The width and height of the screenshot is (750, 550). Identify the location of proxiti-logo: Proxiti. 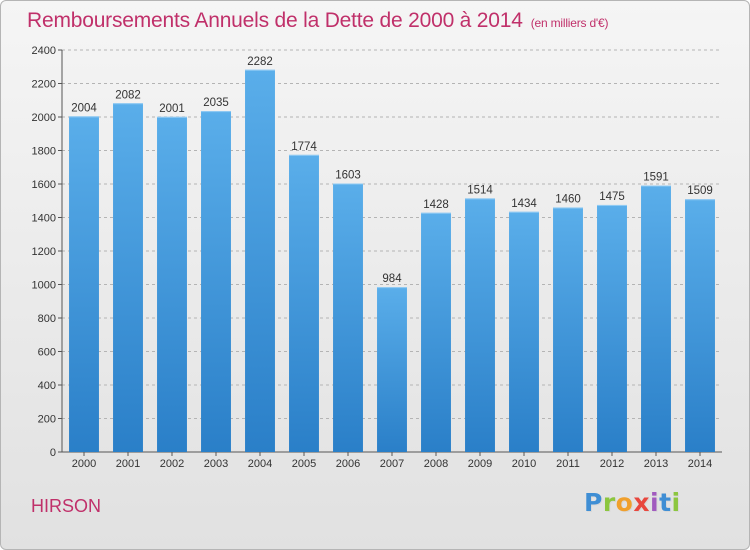
(632, 502).